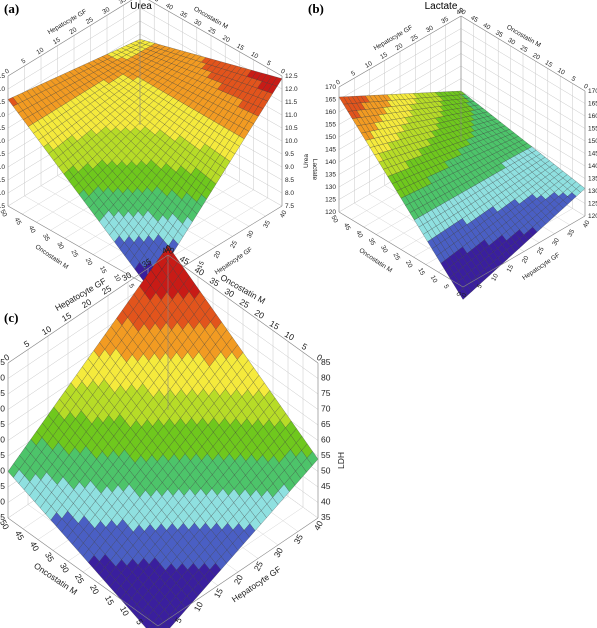 The width and height of the screenshot is (597, 628). What do you see at coordinates (183, 15) in the screenshot?
I see `y-tick-label-top: 35` at bounding box center [183, 15].